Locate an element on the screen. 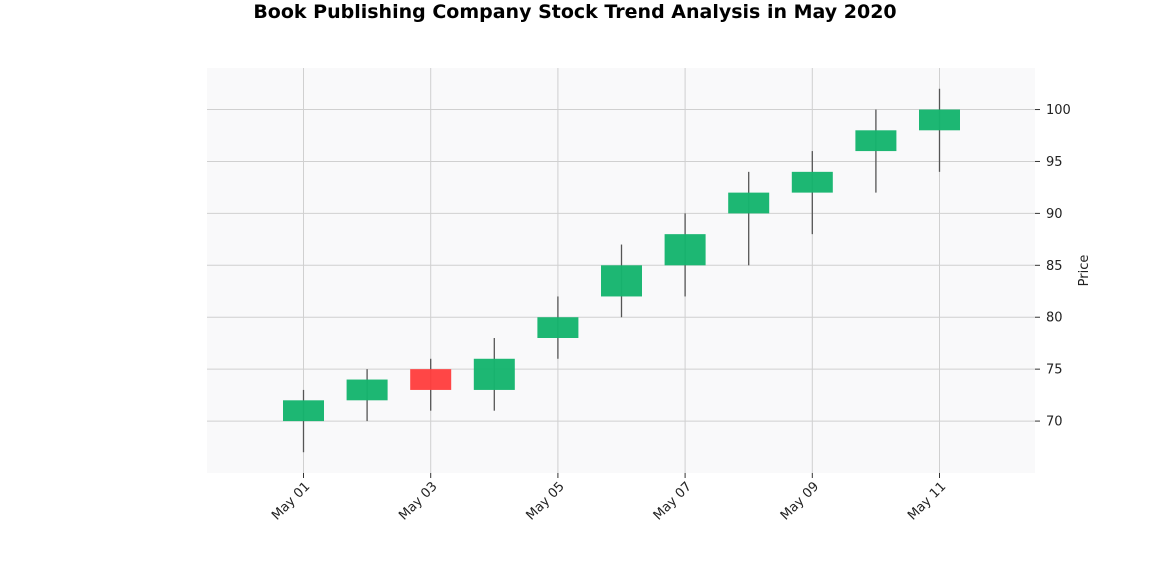 This screenshot has height=575, width=1150. y-tick-label: 90 is located at coordinates (1054, 214).